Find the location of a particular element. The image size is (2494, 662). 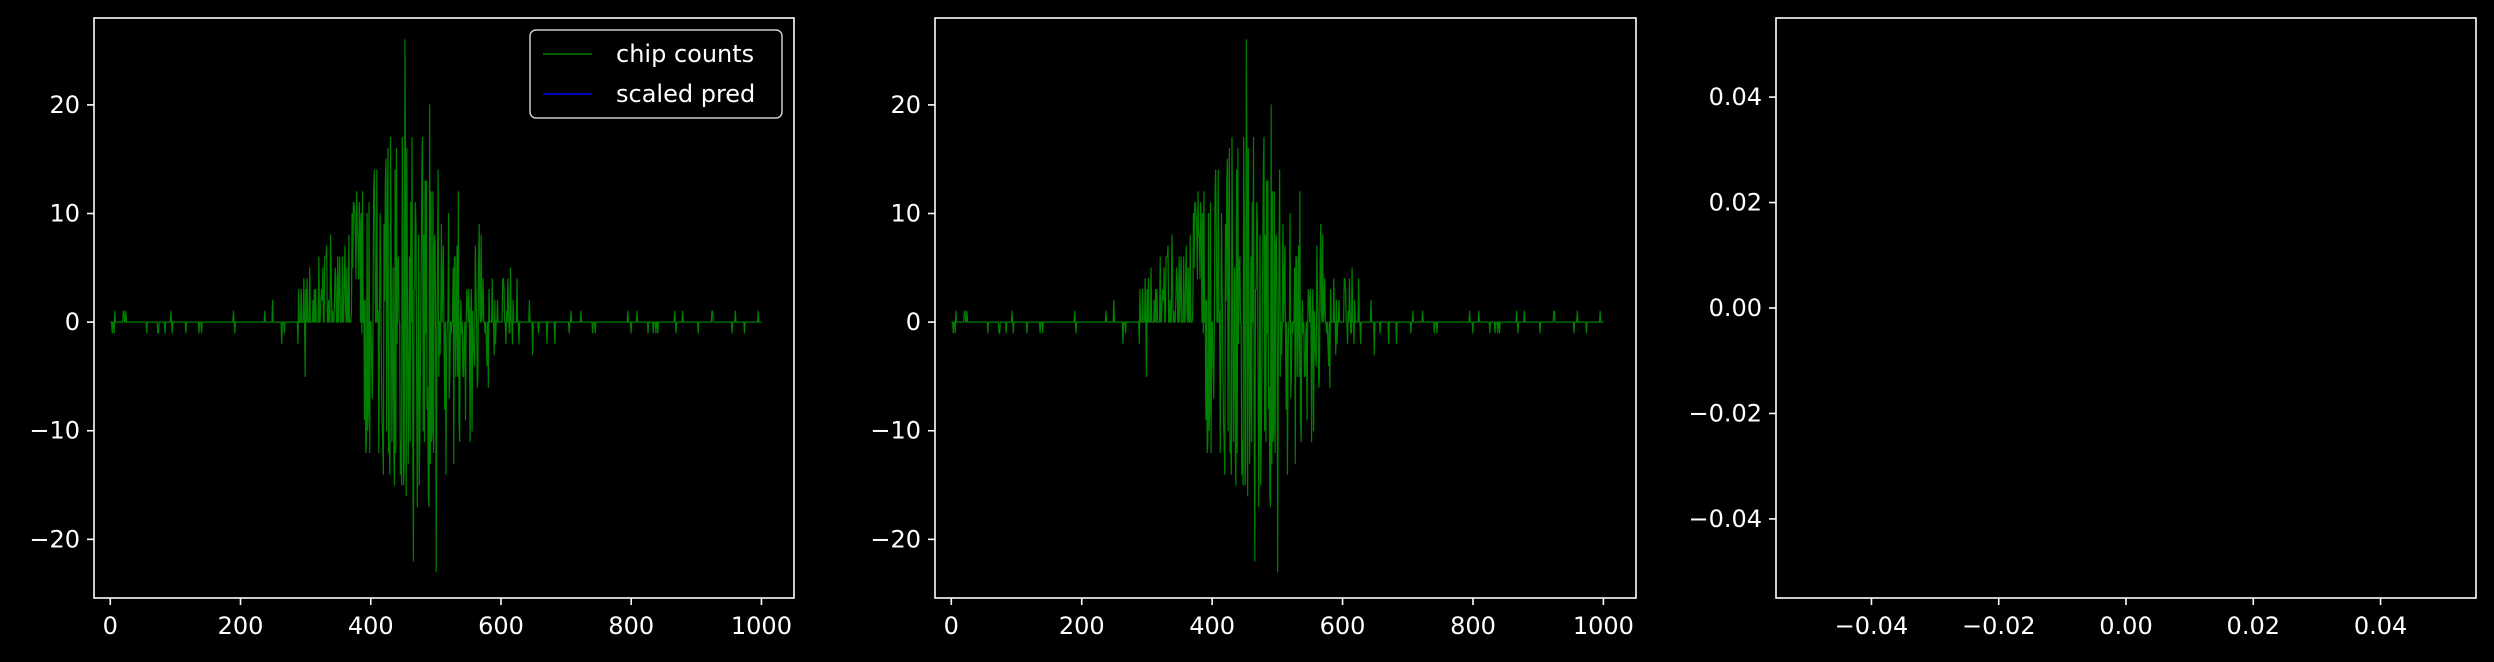

legend-frame is located at coordinates (656, 74).